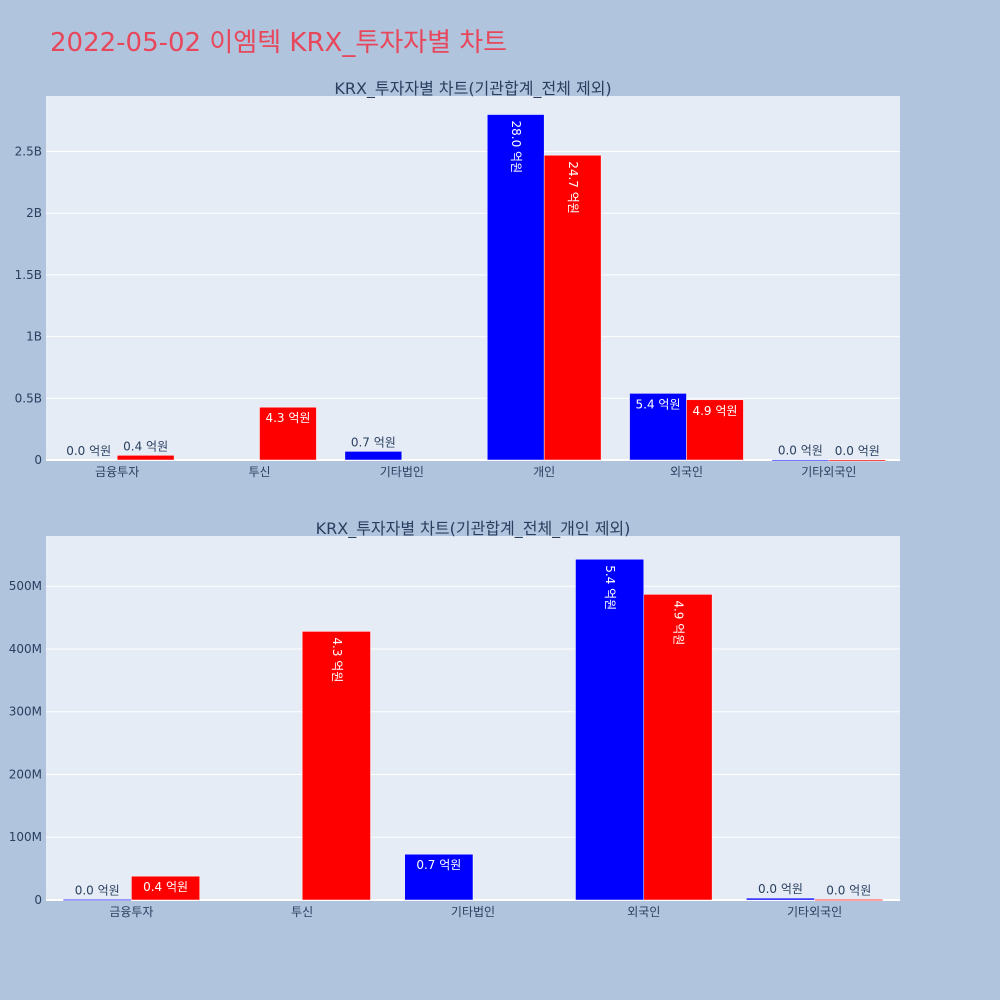 This screenshot has height=1000, width=1000. I want to click on x-tick-label: 개인, so click(544, 472).